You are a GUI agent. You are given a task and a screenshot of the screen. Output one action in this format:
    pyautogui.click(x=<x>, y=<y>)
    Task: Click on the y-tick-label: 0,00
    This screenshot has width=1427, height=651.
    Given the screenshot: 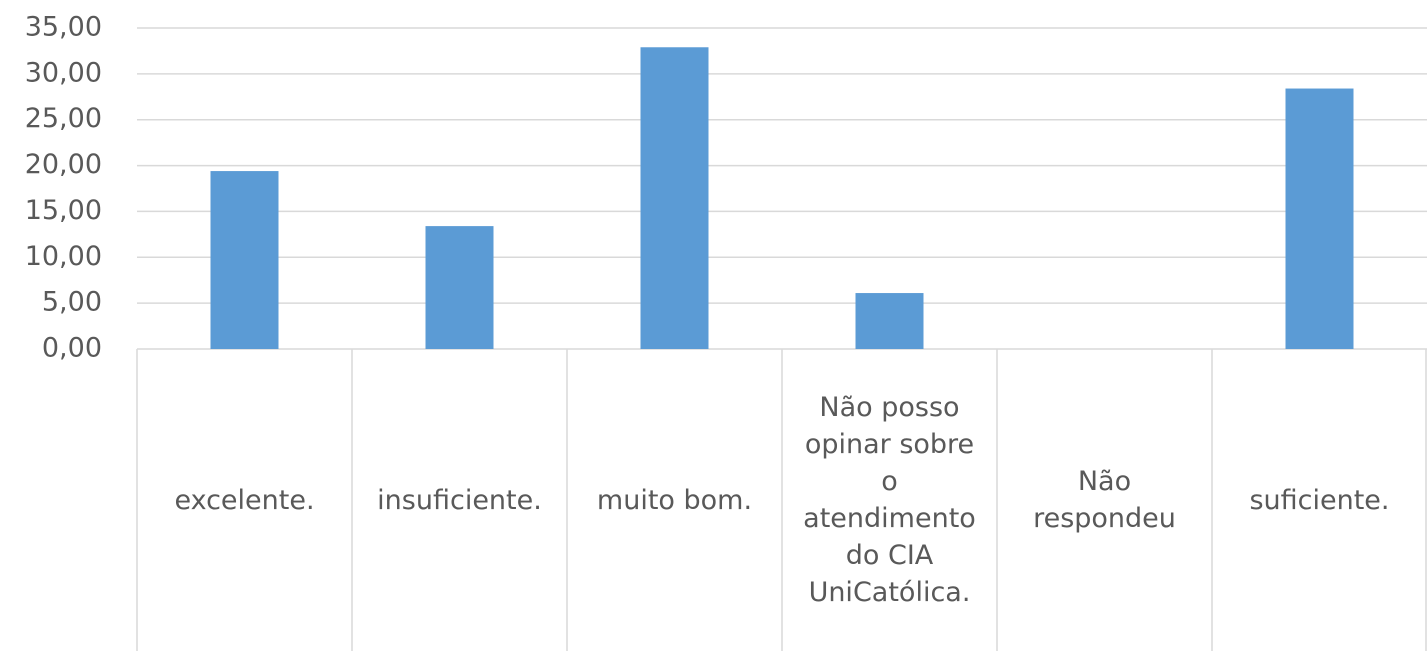 What is the action you would take?
    pyautogui.click(x=72, y=348)
    